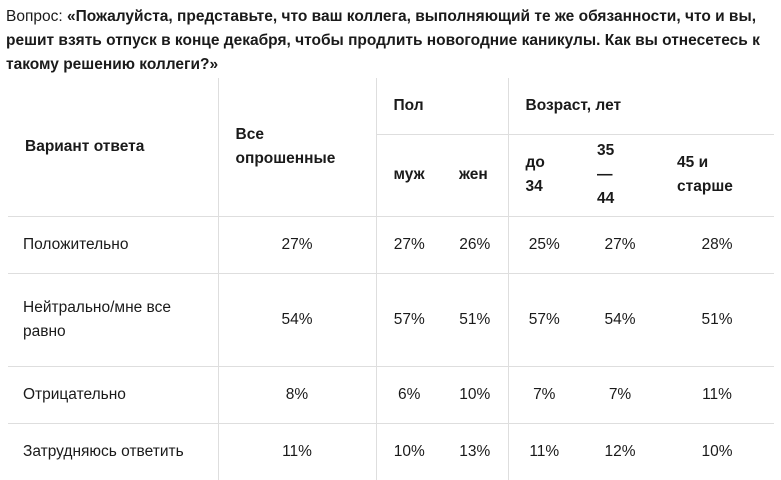 This screenshot has width=781, height=480. I want to click on cell-female: 51%, so click(475, 320).